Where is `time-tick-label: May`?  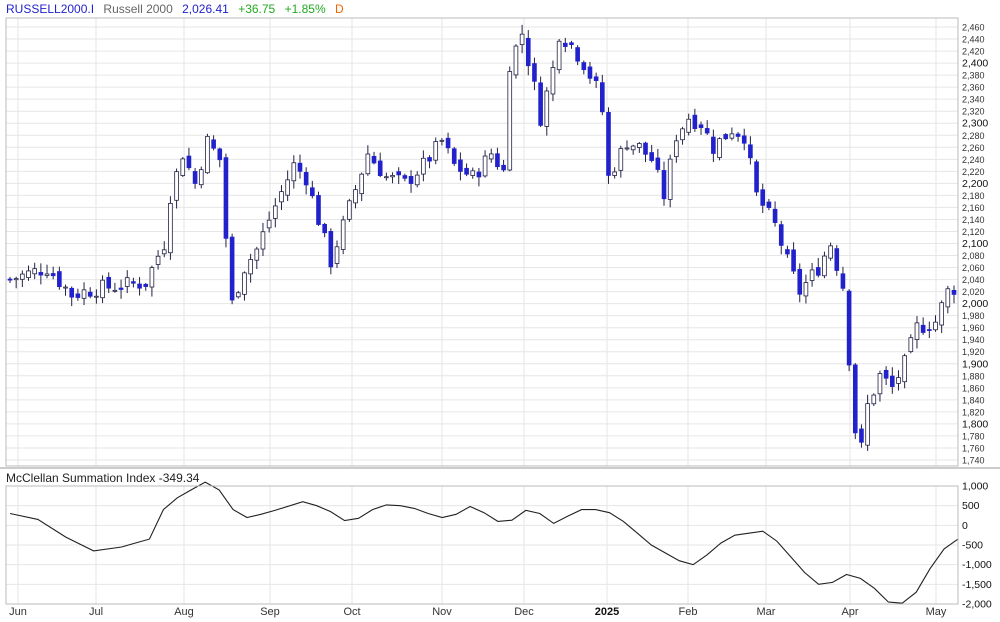
time-tick-label: May is located at coordinates (936, 612).